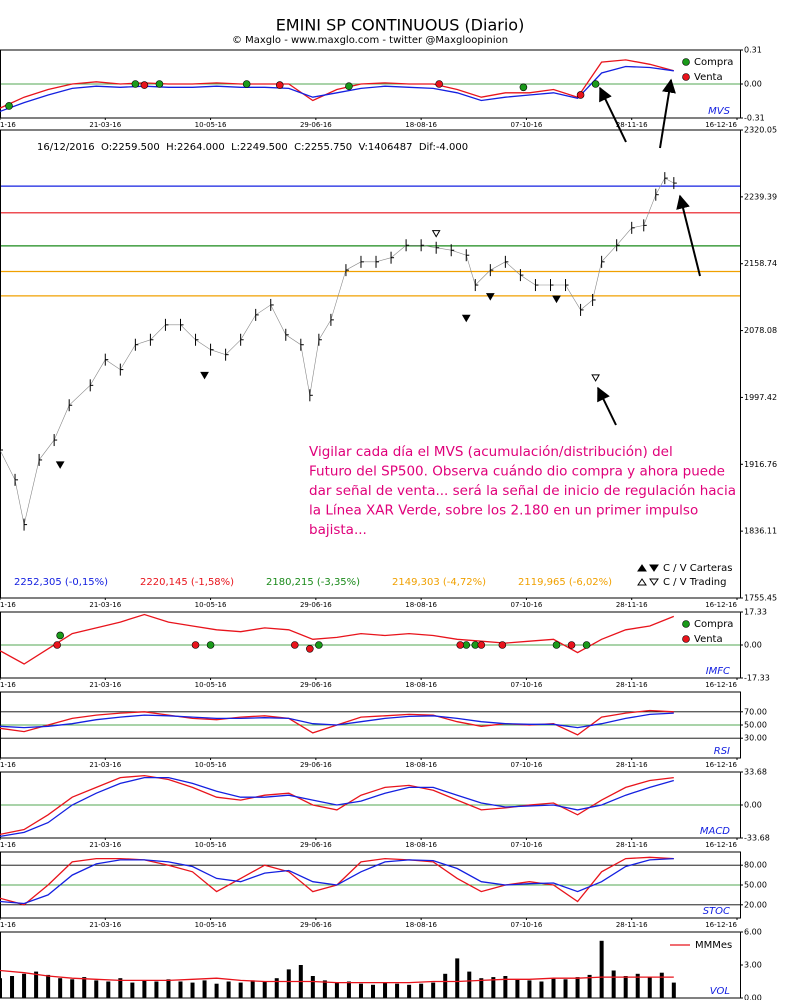 This screenshot has height=1000, width=800. I want to click on level-label: 2149,303 (-4,72%), so click(439, 582).